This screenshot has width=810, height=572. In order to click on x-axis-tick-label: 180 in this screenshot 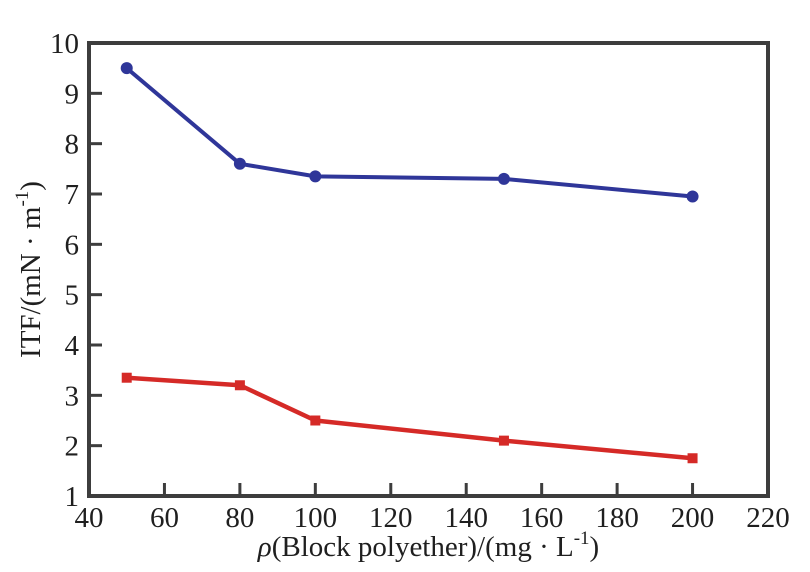, I will do `click(617, 518)`.